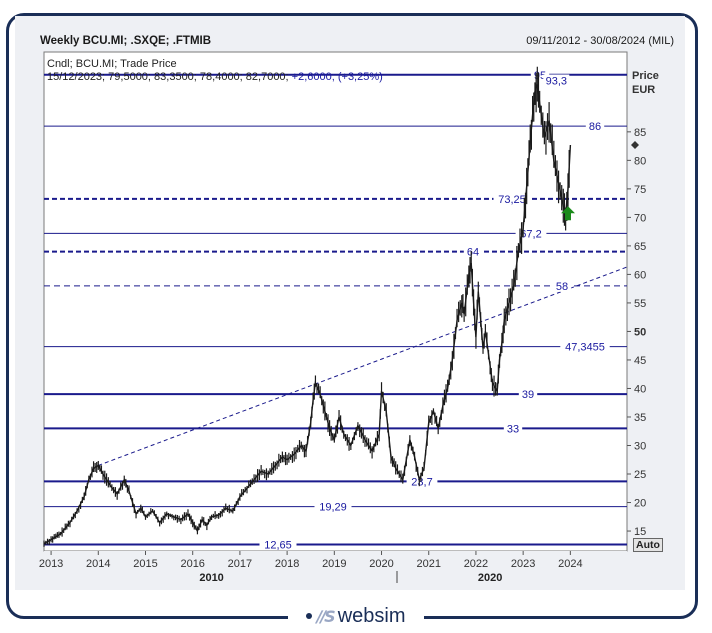 Image resolution: width=712 pixels, height=633 pixels. What do you see at coordinates (325, 616) in the screenshot?
I see `websim-mark-icon: ∕∕S` at bounding box center [325, 616].